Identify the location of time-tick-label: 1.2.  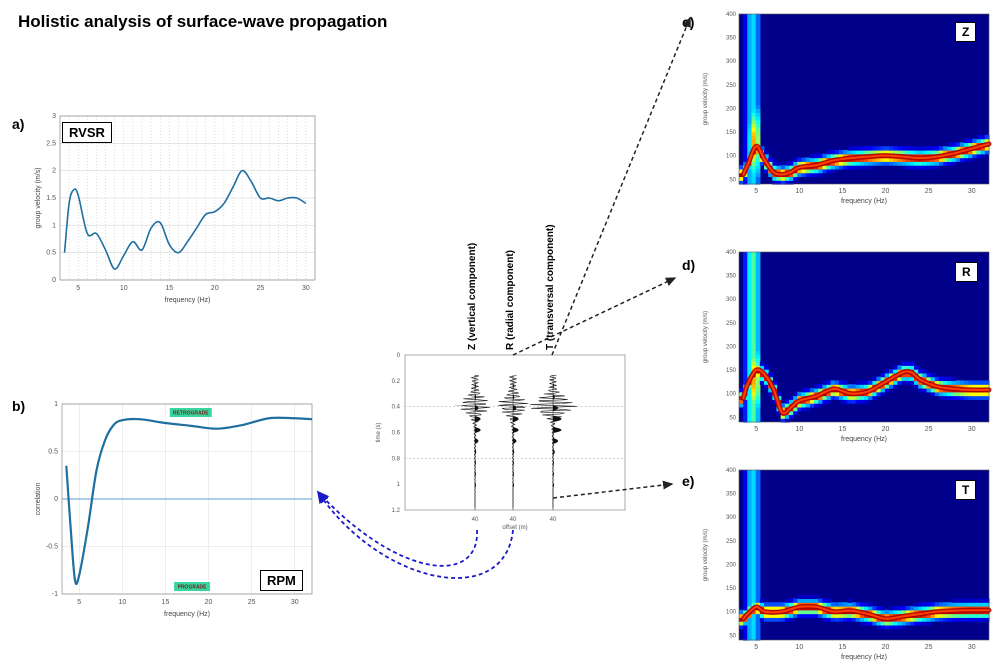
(396, 511).